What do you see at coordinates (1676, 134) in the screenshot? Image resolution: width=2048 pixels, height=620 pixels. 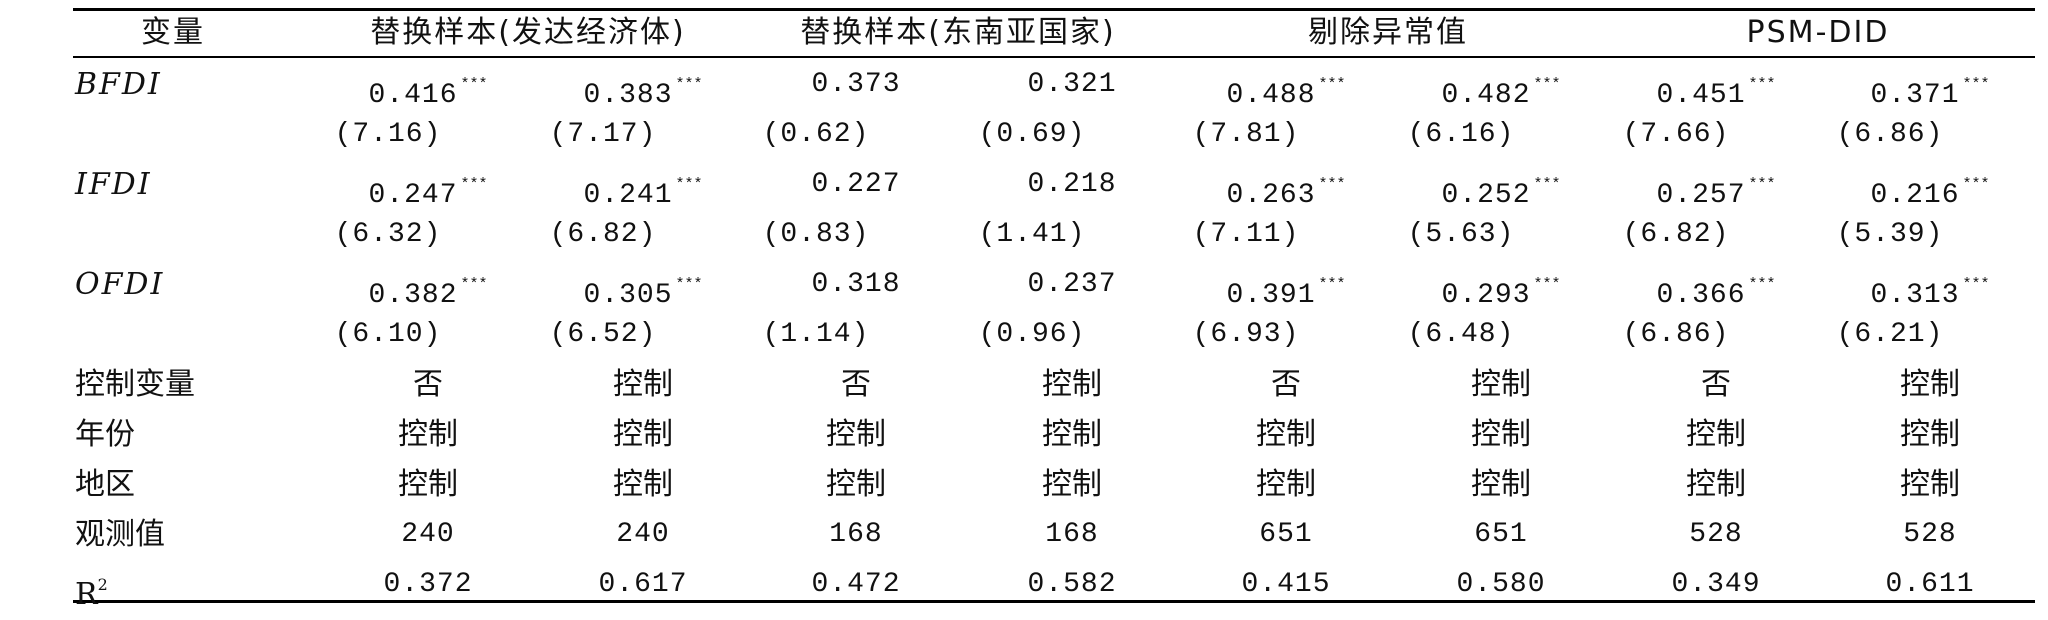 I see `t-stat-cell: (7.66)` at bounding box center [1676, 134].